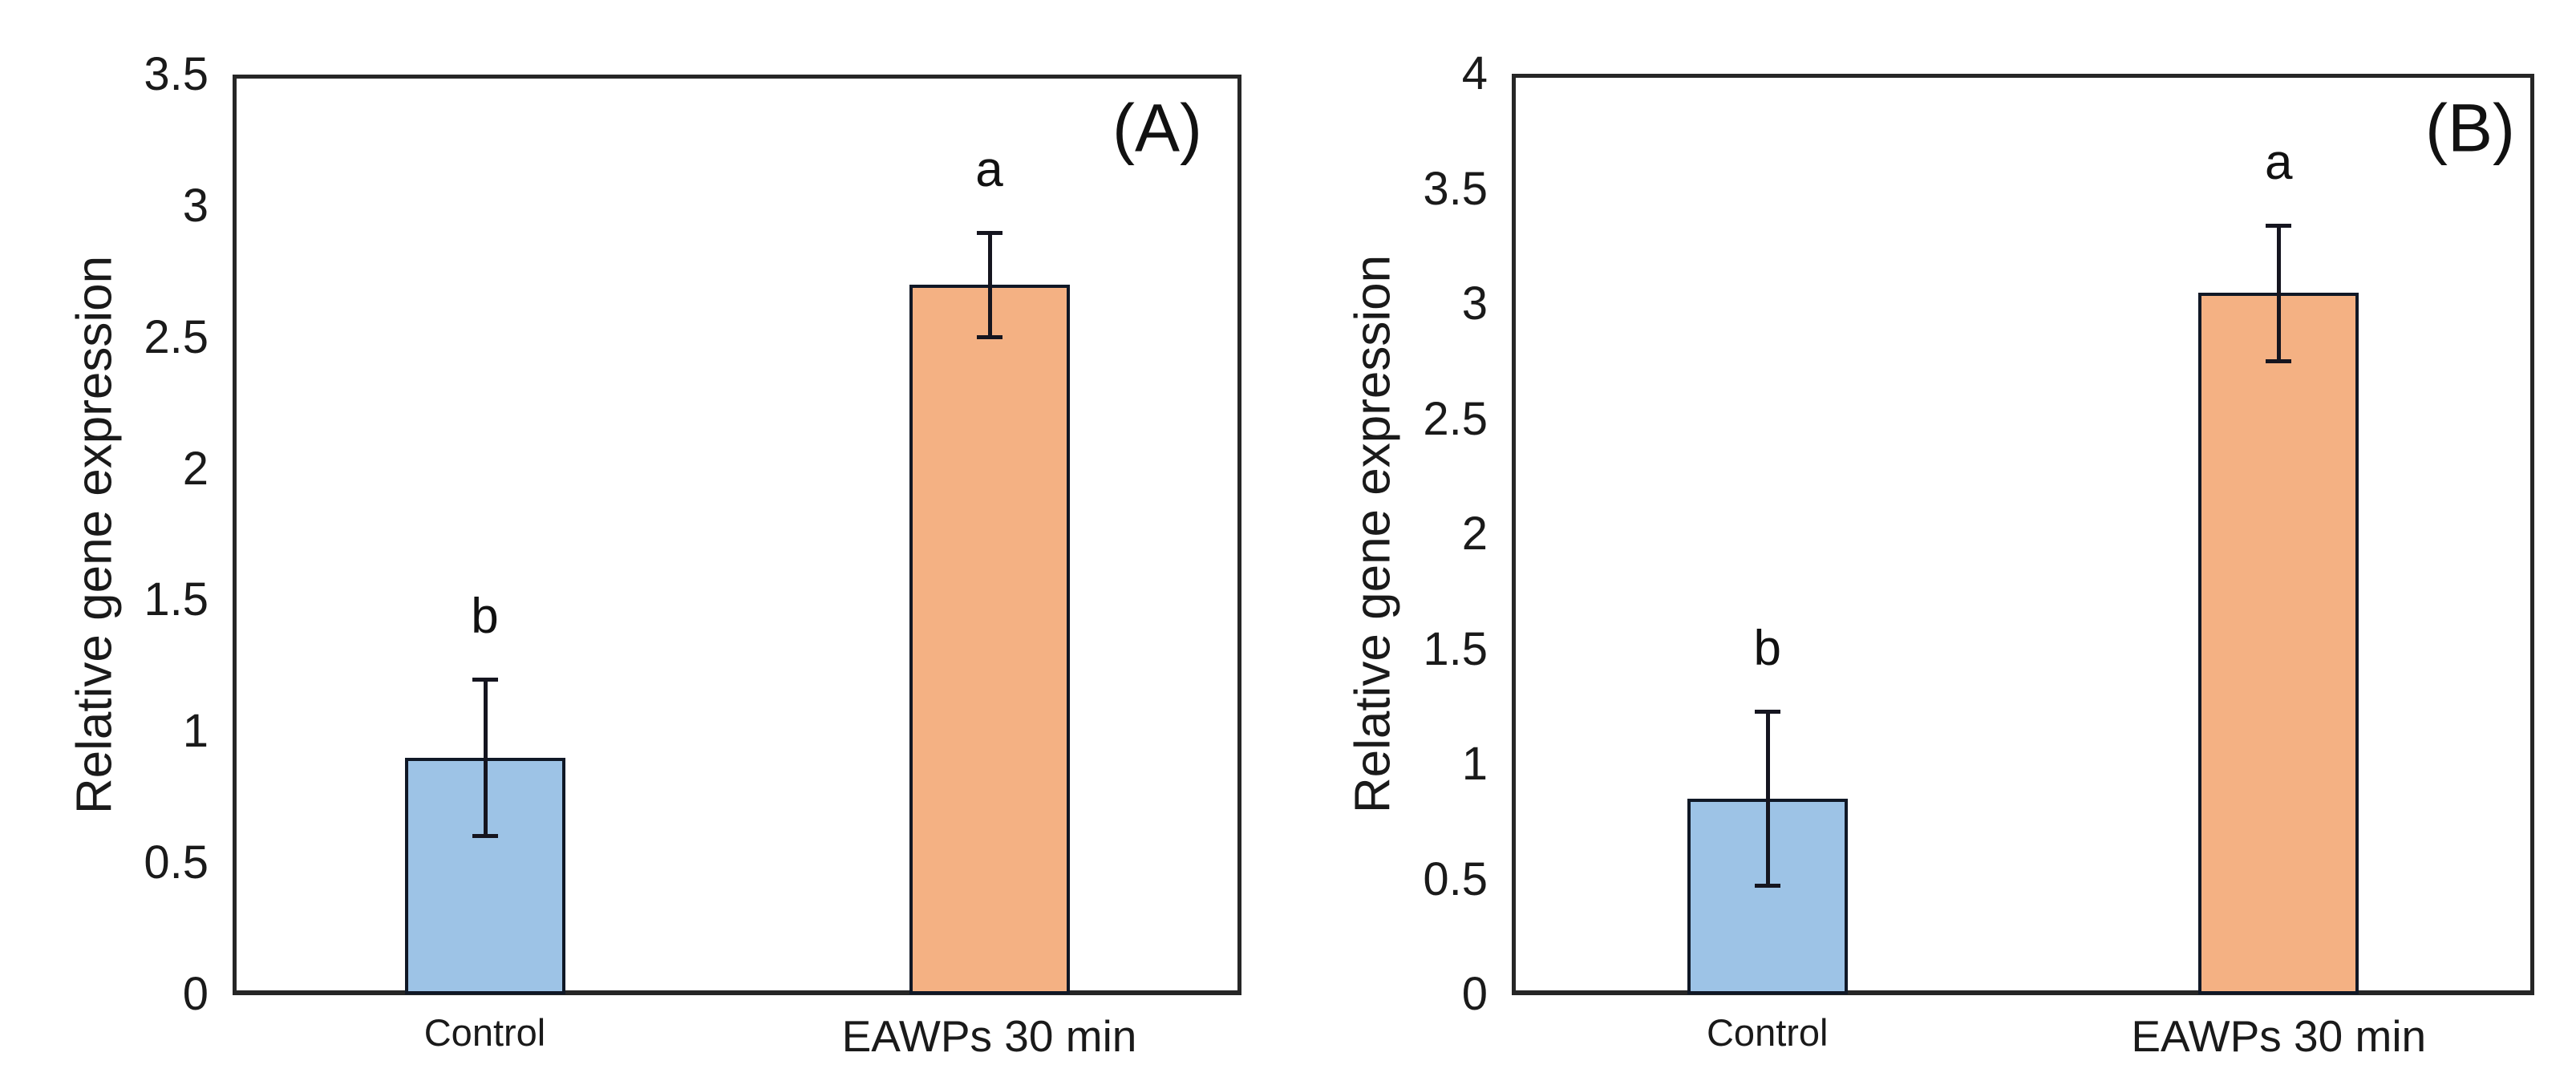 This screenshot has width=2576, height=1085. What do you see at coordinates (1373, 534) in the screenshot?
I see `y-axis-title: Relative gene expression` at bounding box center [1373, 534].